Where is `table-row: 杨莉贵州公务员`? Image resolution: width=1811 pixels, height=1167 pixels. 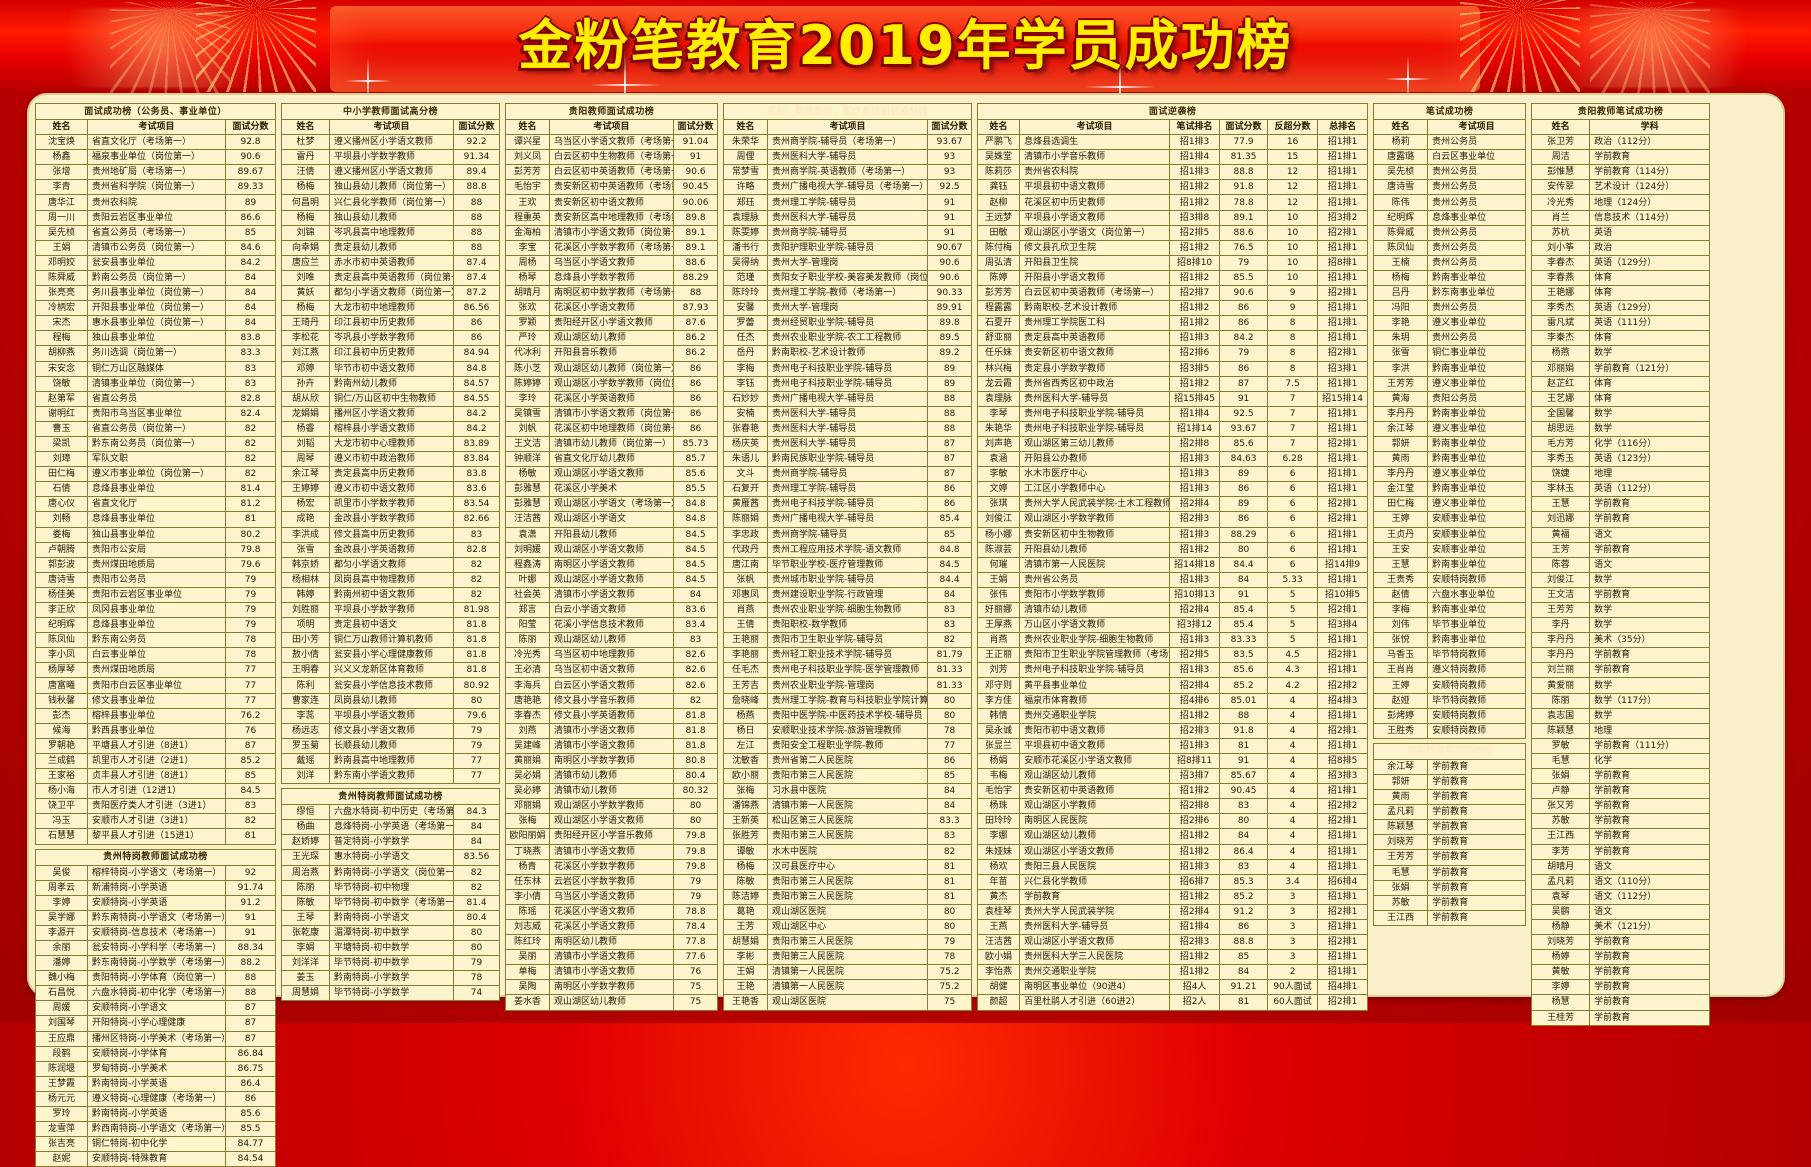 table-row: 杨莉贵州公务员 is located at coordinates (1450, 142).